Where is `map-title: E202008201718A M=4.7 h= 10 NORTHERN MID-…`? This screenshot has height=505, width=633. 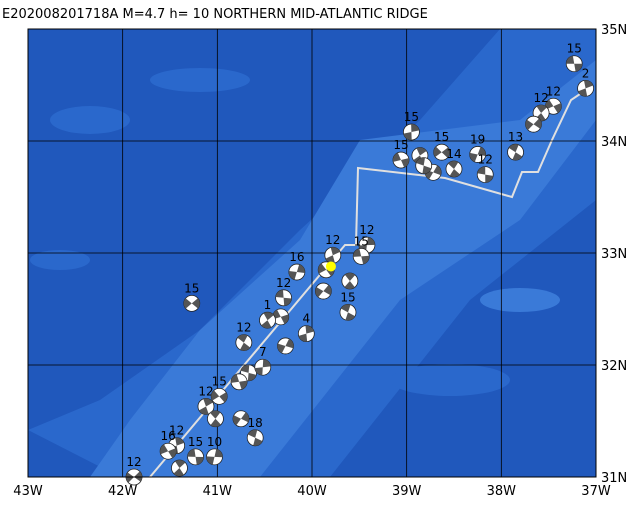
map-title: E202008201718A M=4.7 h= 10 NORTHERN MID-… is located at coordinates (215, 14).